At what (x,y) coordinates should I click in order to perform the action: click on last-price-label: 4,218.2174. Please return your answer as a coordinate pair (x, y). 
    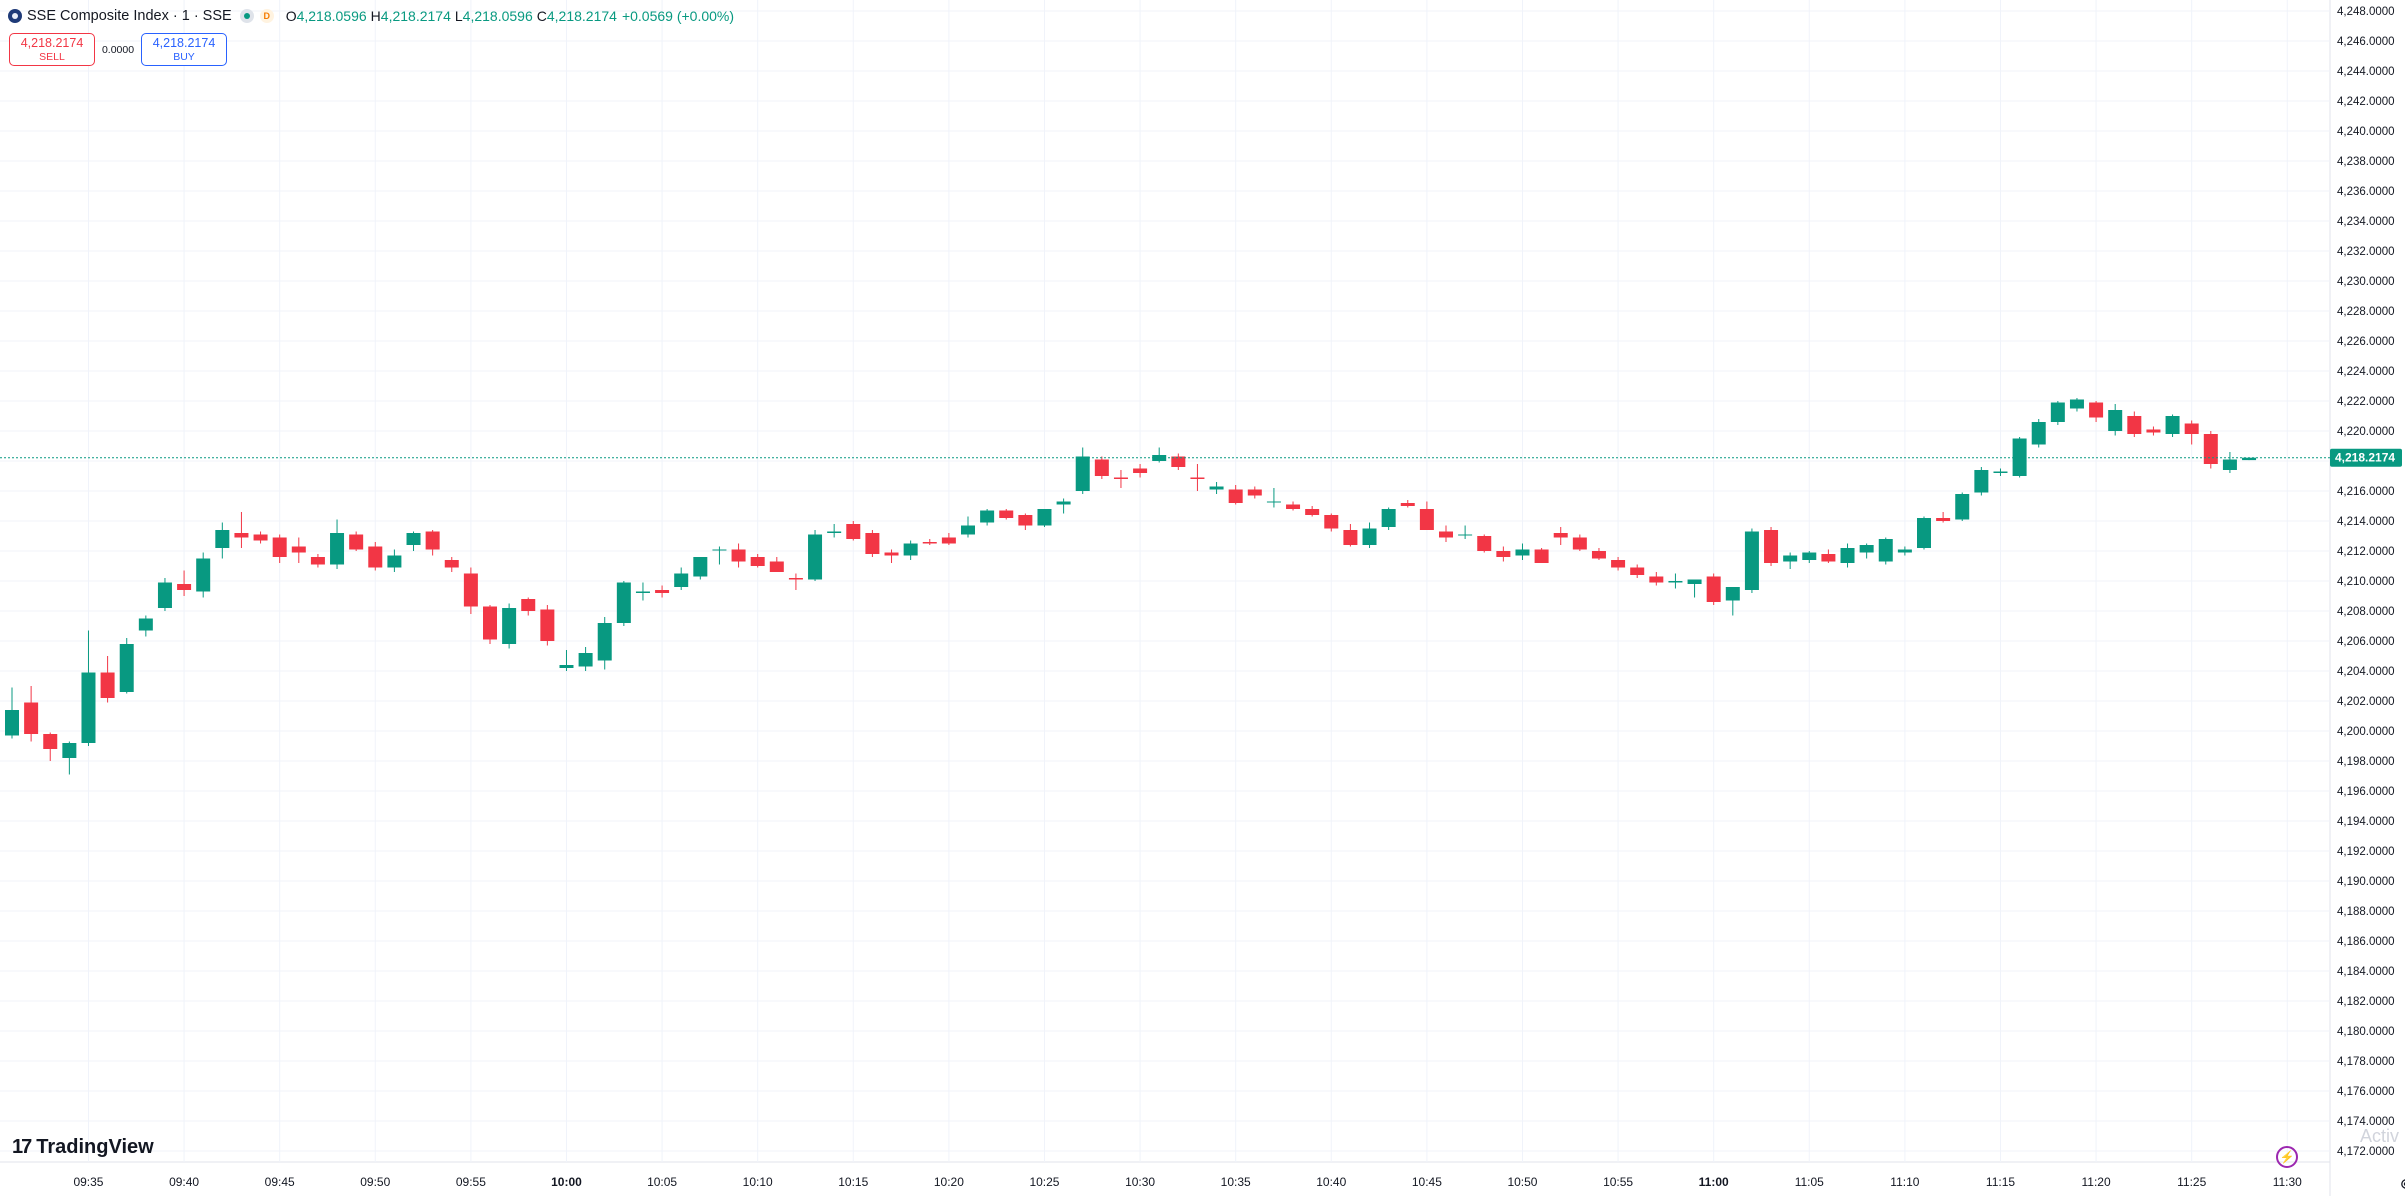
    Looking at the image, I should click on (2366, 457).